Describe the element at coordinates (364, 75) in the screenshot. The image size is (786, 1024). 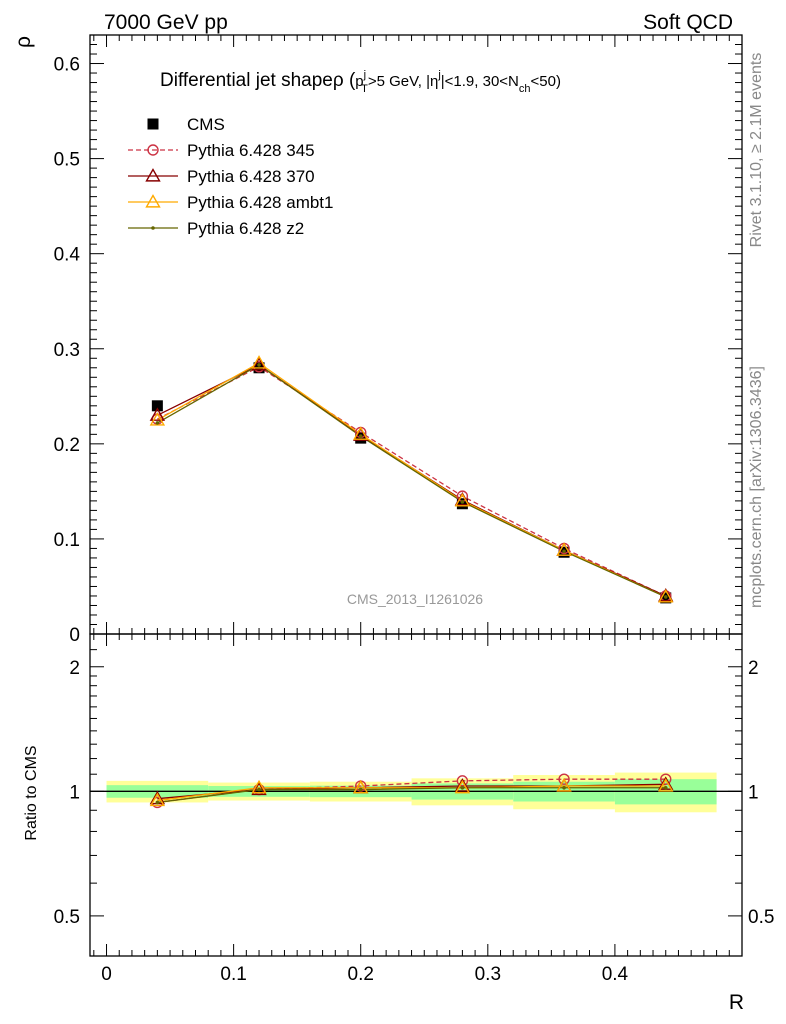
I see `chart-title-sup-j: j` at that location.